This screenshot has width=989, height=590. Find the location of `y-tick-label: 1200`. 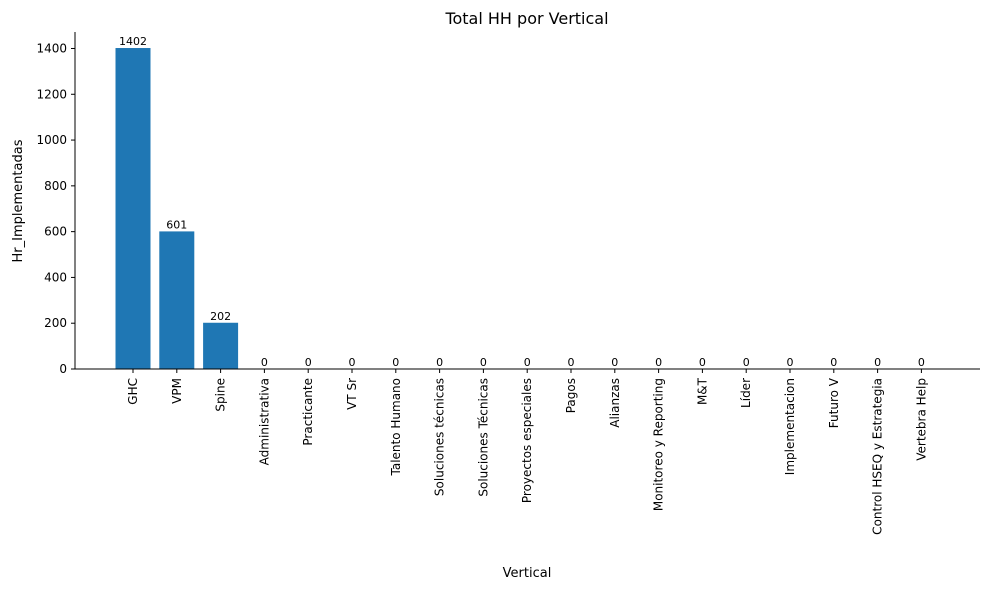

y-tick-label: 1200 is located at coordinates (51, 94).